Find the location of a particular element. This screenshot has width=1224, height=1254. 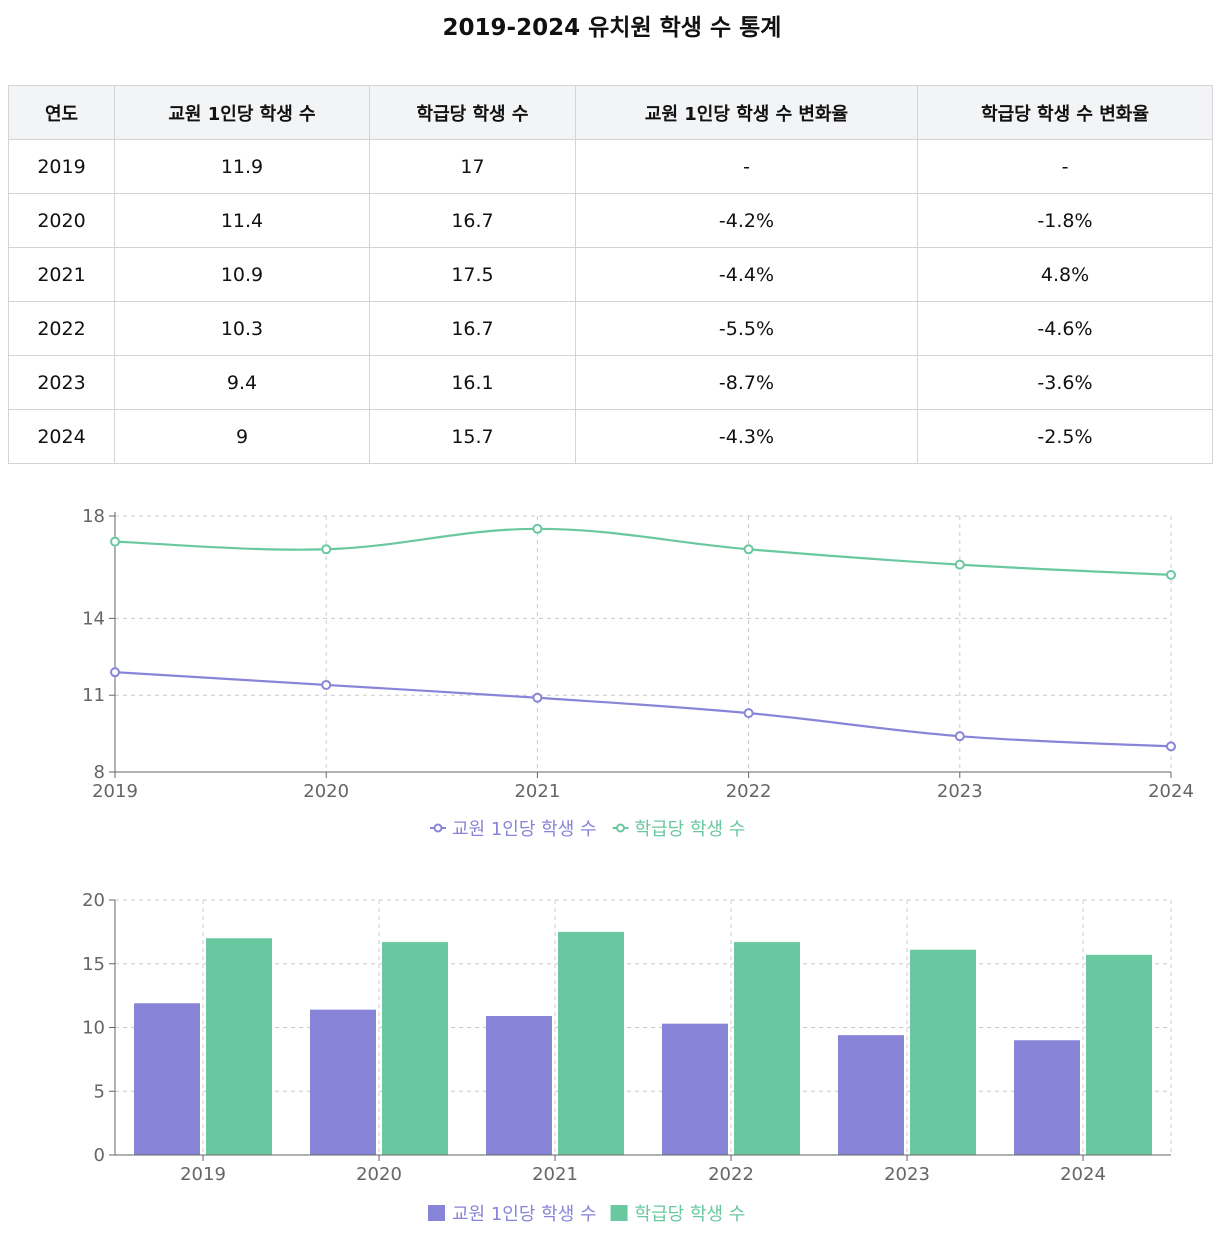

y-tick-label: 15 is located at coordinates (93, 964).